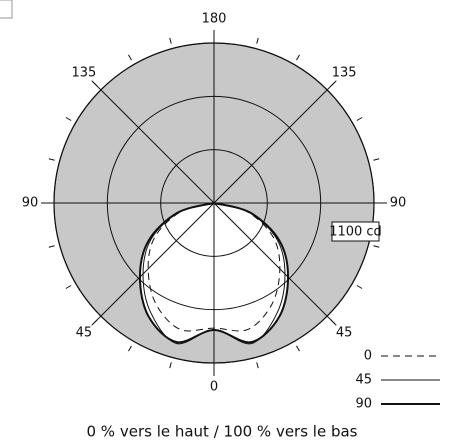 This screenshot has width=450, height=447. I want to click on ring-label: 1100 cd, so click(355, 232).